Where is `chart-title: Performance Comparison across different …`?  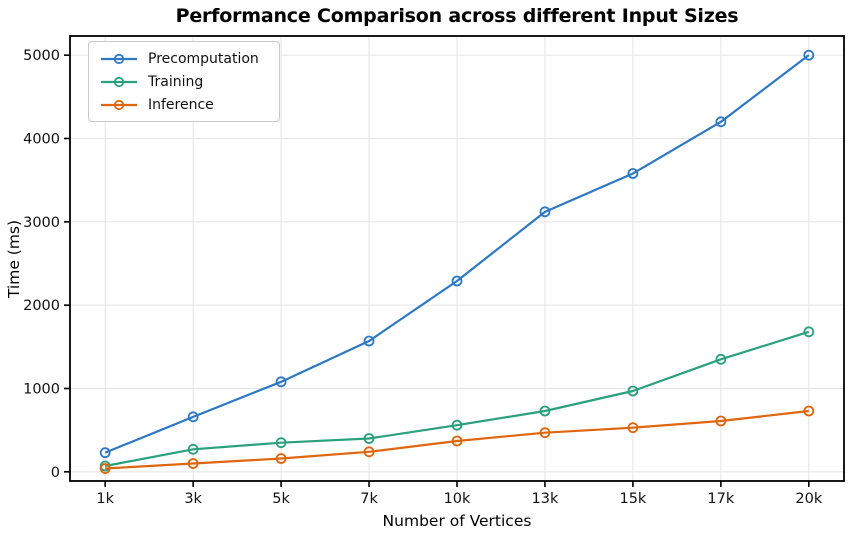 chart-title: Performance Comparison across different … is located at coordinates (457, 16).